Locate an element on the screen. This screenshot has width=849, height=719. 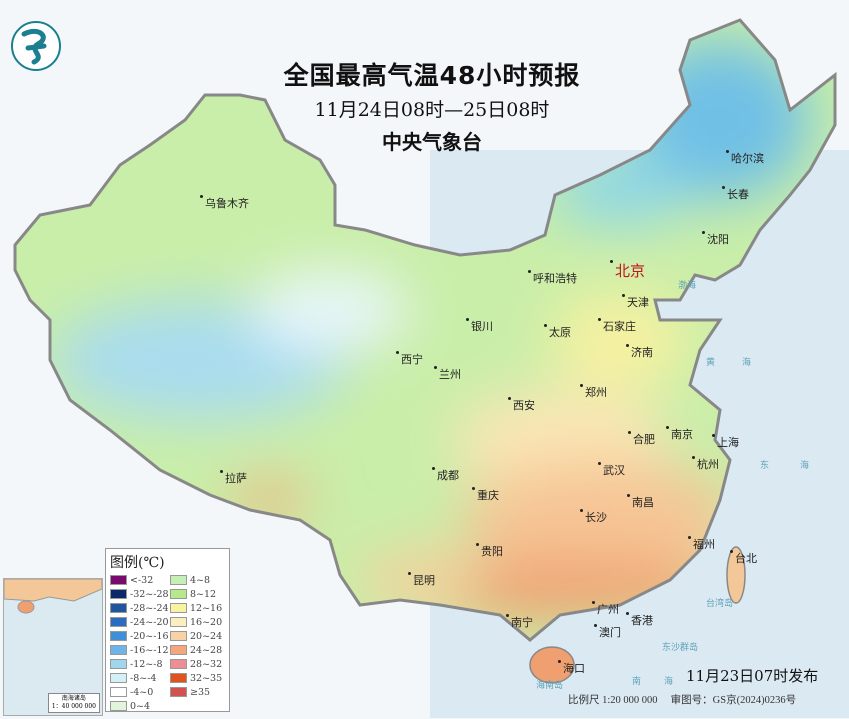
legend-label: -8~-4 is located at coordinates (143, 678).